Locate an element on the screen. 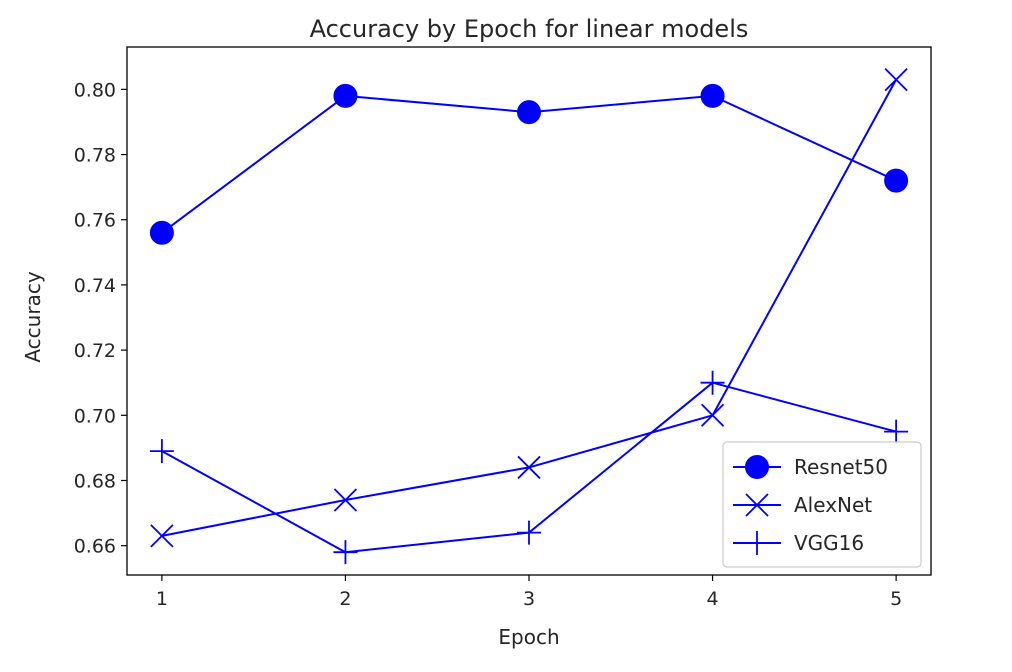 Image resolution: width=1012 pixels, height=672 pixels. legend: Resnet50 AlexNet VGG16 is located at coordinates (822, 504).